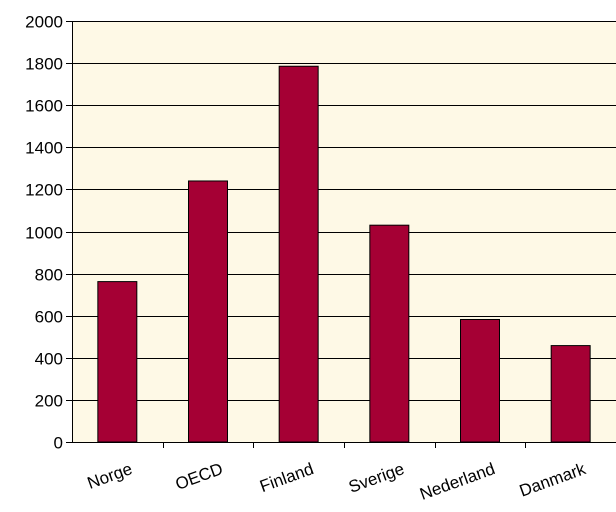 The image size is (616, 512). I want to click on y-tick-label: 1400, so click(44, 148).